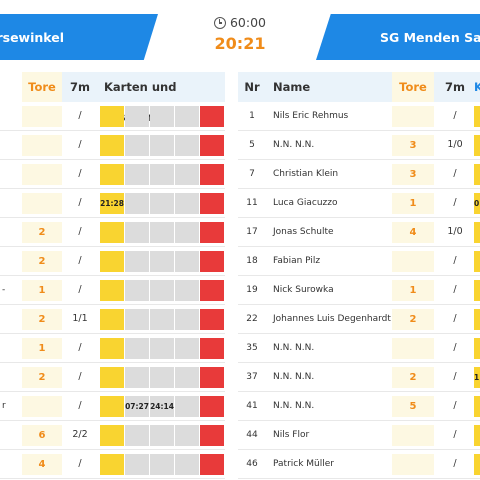 The image size is (480, 480). I want to click on away-player-name: Christian Klein, so click(306, 174).